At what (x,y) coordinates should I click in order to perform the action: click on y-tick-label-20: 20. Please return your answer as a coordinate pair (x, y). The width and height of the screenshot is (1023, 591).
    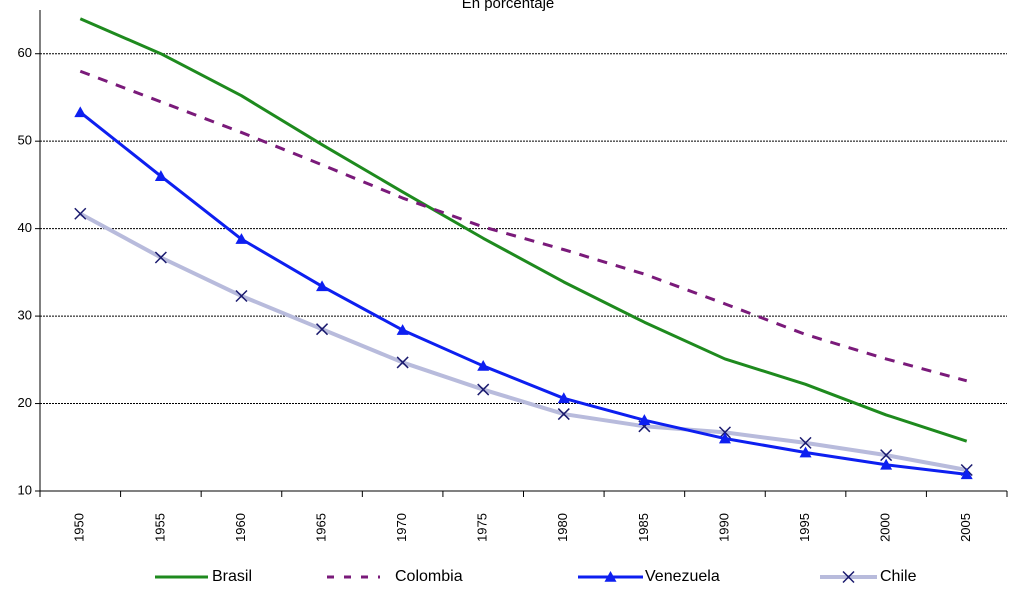
    Looking at the image, I should click on (25, 402).